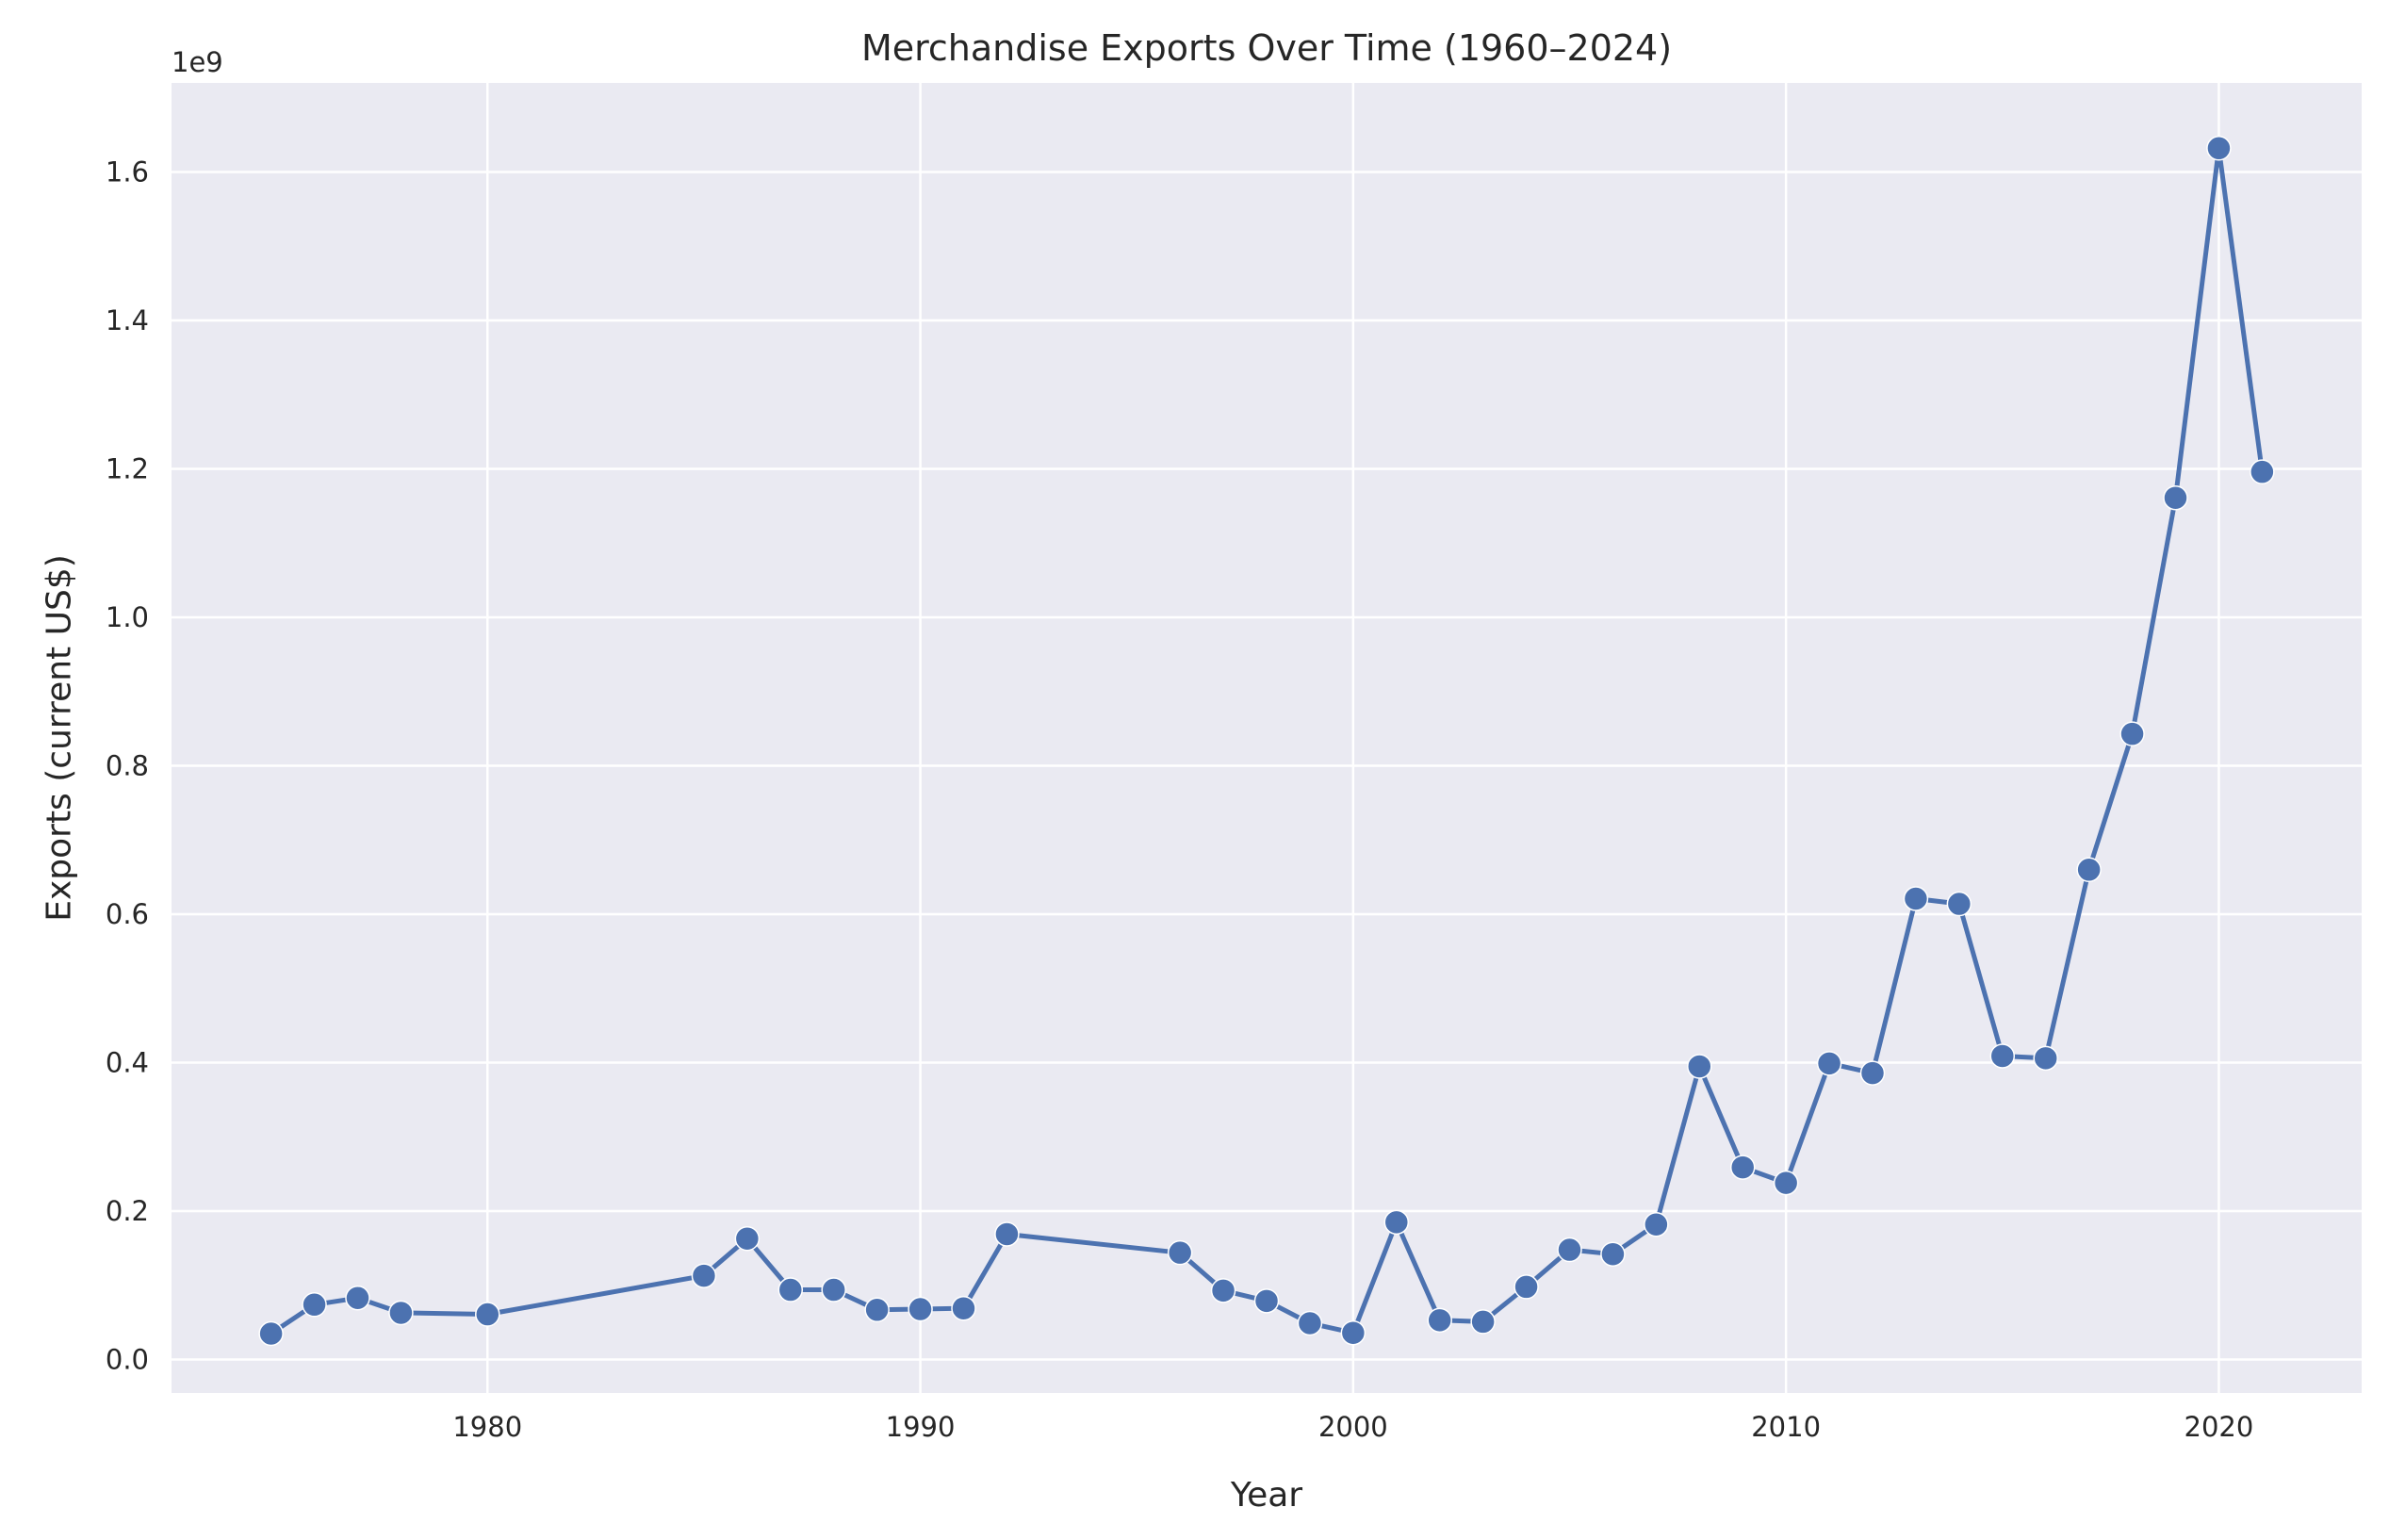 The image size is (2389, 1540). What do you see at coordinates (197, 62) in the screenshot?
I see `y-axis-offset-label: 1e9` at bounding box center [197, 62].